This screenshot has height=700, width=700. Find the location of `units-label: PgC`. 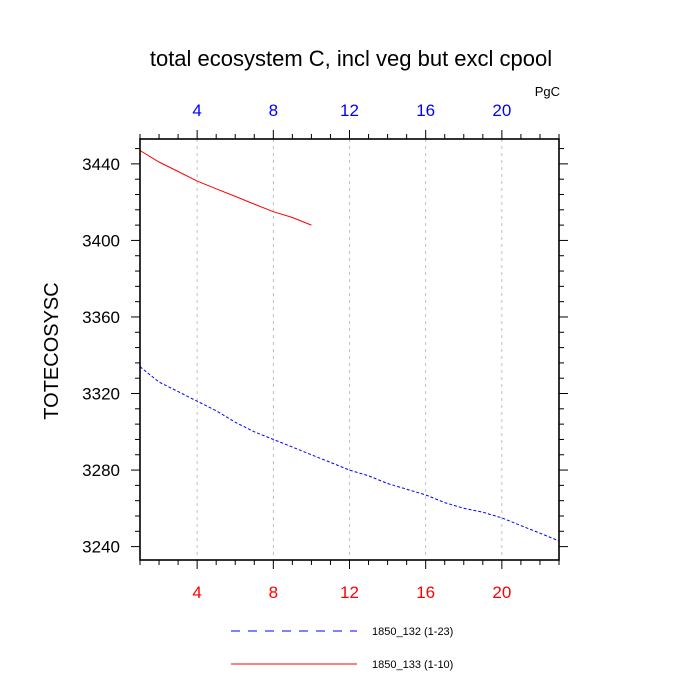

units-label: PgC is located at coordinates (547, 91).